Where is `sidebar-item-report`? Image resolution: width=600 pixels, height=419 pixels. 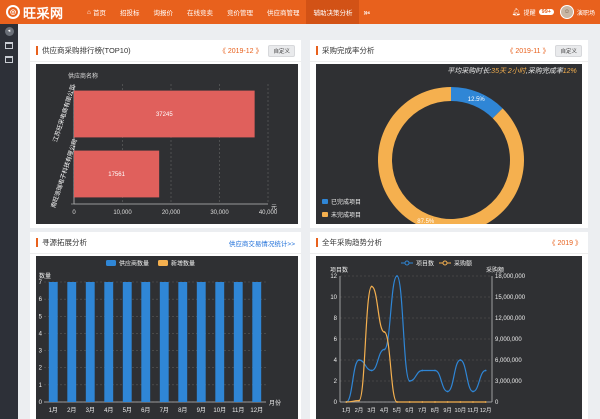
sidebar-item-report is located at coordinates (9, 59).